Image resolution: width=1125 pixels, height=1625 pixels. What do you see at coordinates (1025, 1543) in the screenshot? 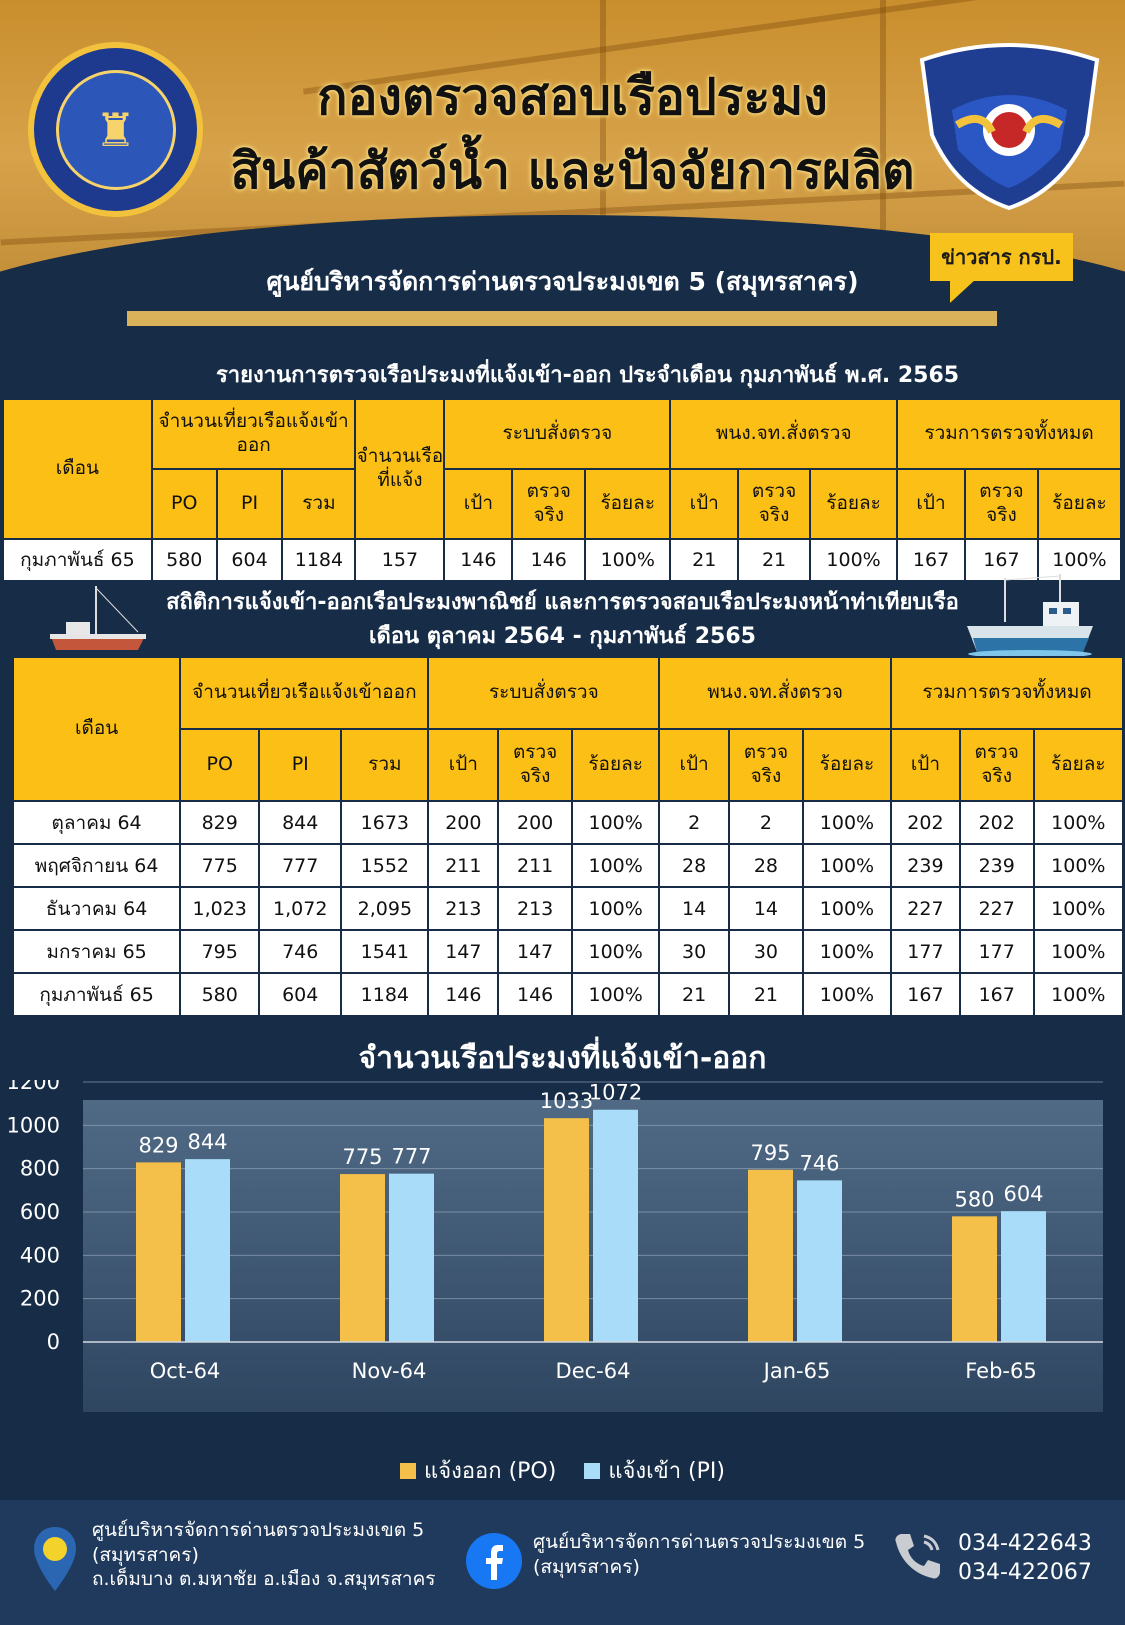
I see `phone-1: 034-422643` at bounding box center [1025, 1543].